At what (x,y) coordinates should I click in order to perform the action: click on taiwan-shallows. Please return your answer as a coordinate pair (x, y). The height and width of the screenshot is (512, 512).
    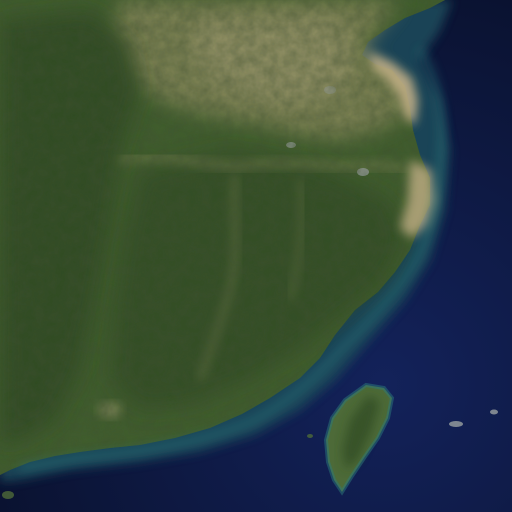
    Looking at the image, I should click on (359, 439).